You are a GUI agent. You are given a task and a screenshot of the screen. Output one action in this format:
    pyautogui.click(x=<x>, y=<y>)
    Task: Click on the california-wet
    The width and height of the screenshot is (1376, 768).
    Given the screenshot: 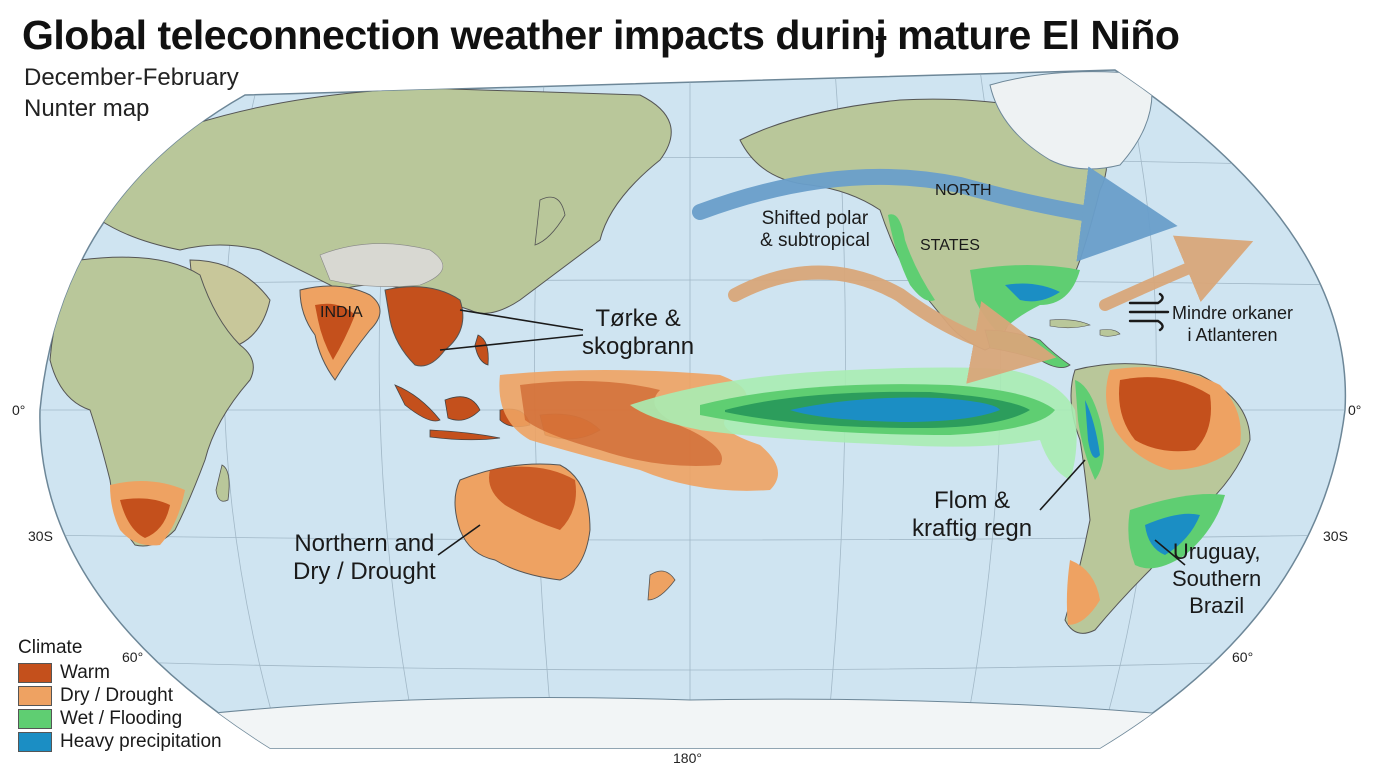 What is the action you would take?
    pyautogui.click(x=911, y=257)
    